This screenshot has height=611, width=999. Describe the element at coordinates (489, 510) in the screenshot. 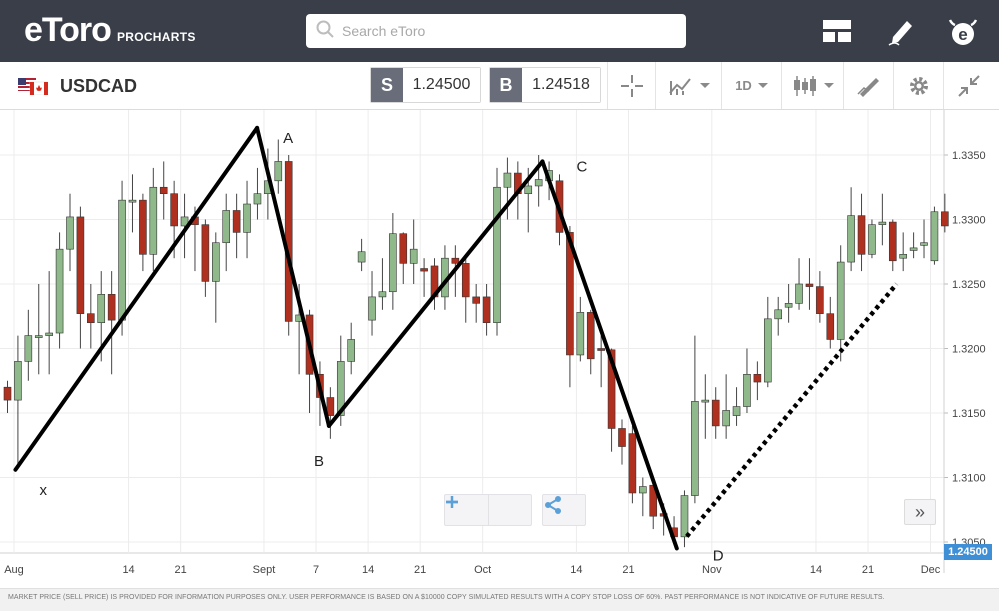

I see `zoom-in-button` at that location.